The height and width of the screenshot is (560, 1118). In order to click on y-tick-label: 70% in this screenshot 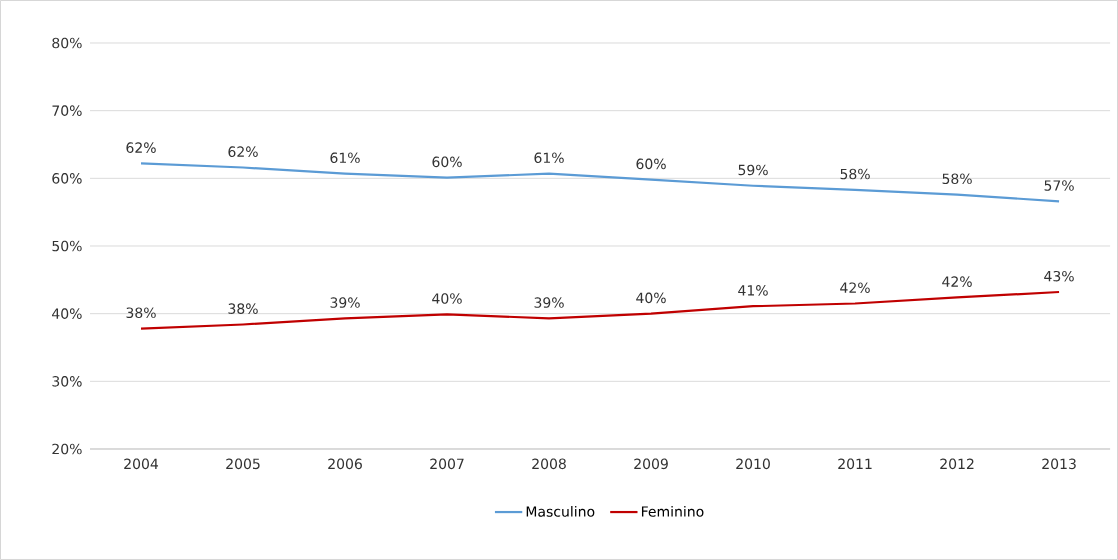, I will do `click(67, 110)`.